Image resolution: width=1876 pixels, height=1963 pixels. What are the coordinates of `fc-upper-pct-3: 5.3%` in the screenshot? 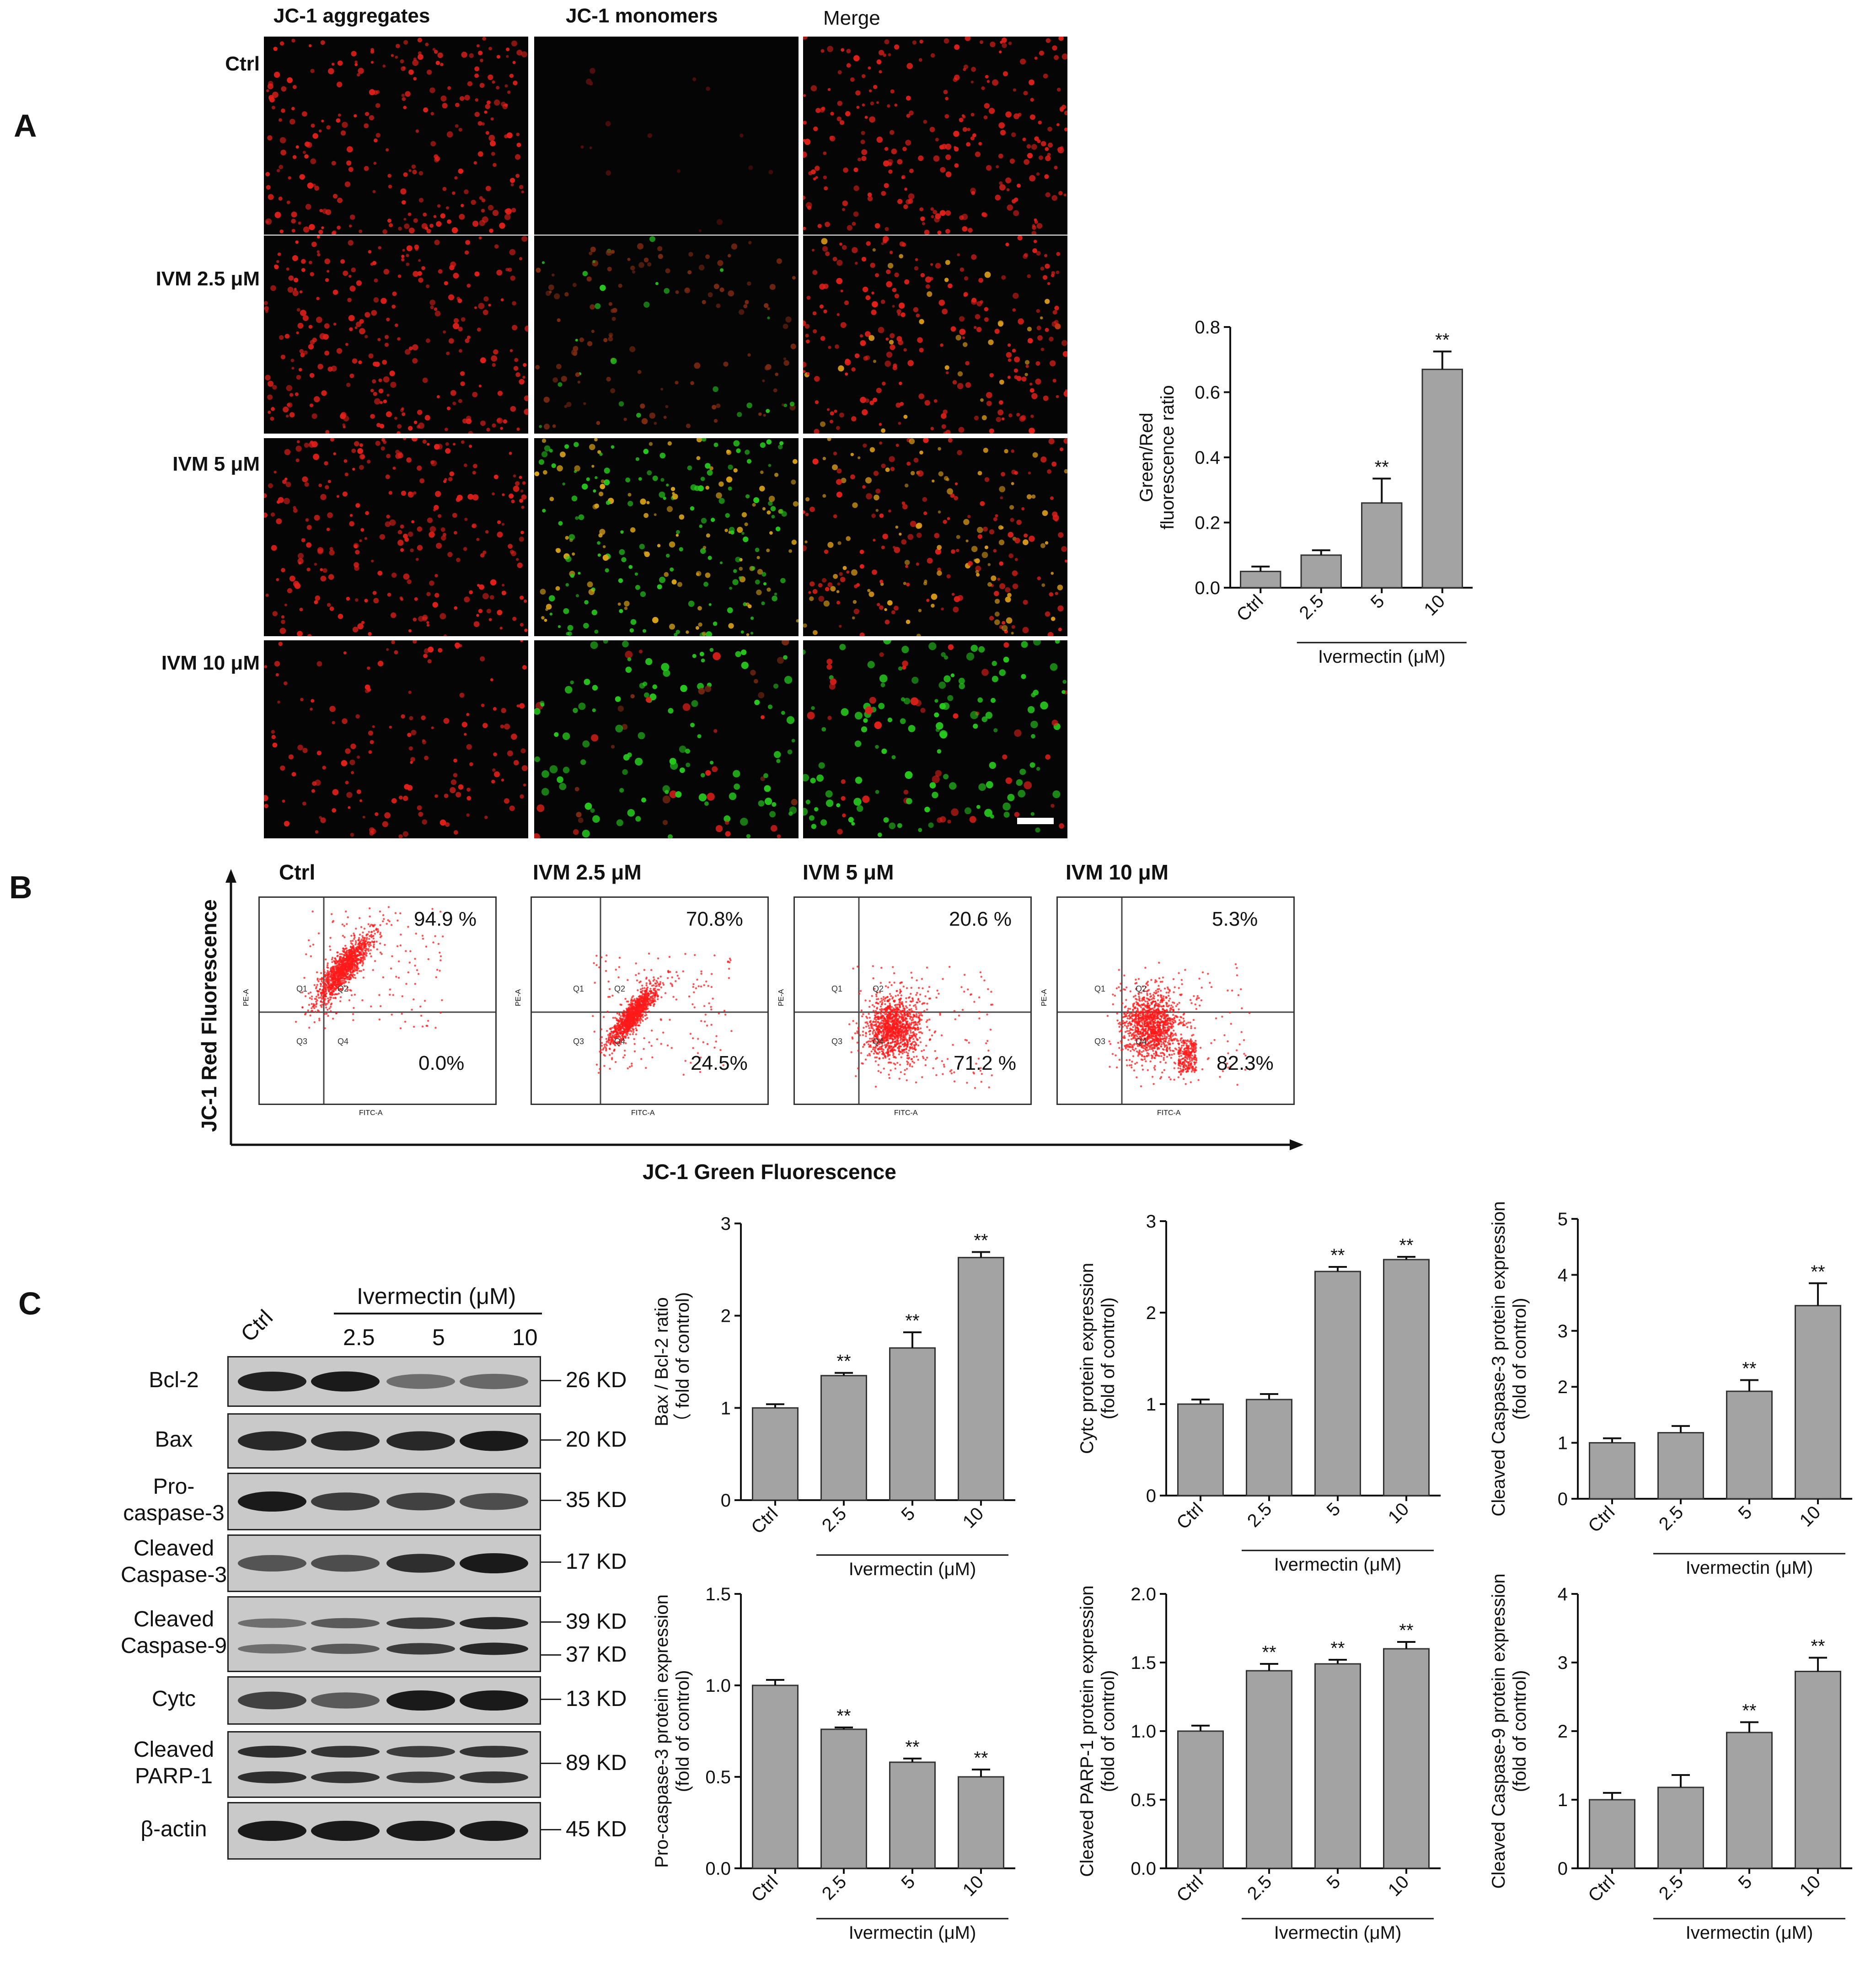 It's located at (1235, 919).